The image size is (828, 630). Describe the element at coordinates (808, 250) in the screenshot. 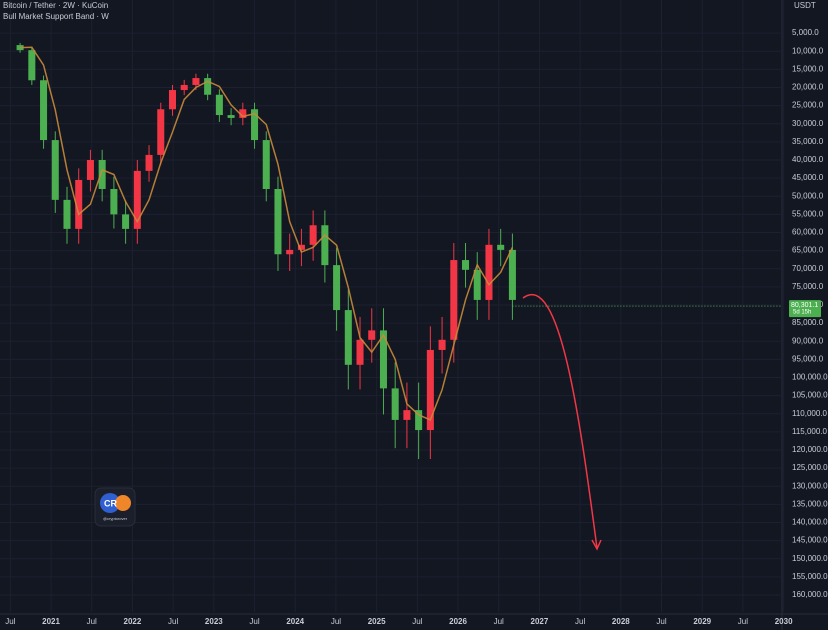

I see `y-tick-label: 65,000.0` at that location.